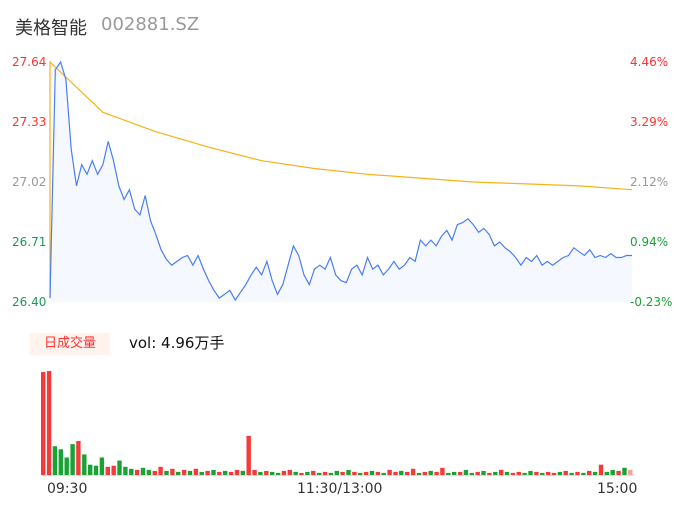 The width and height of the screenshot is (686, 524). What do you see at coordinates (649, 62) in the screenshot?
I see `y-tick-right: 4.46%` at bounding box center [649, 62].